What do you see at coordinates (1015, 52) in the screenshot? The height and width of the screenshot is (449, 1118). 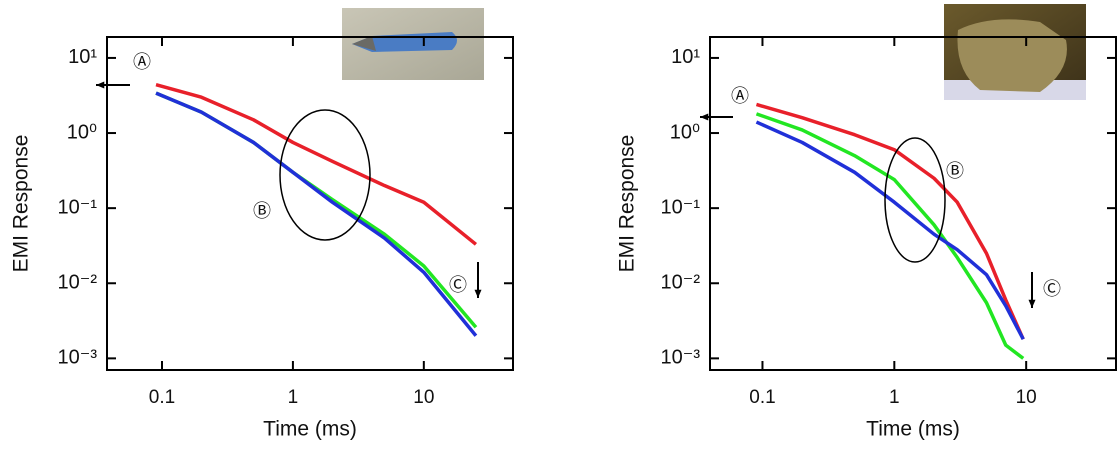 I see `photo-rock` at bounding box center [1015, 52].